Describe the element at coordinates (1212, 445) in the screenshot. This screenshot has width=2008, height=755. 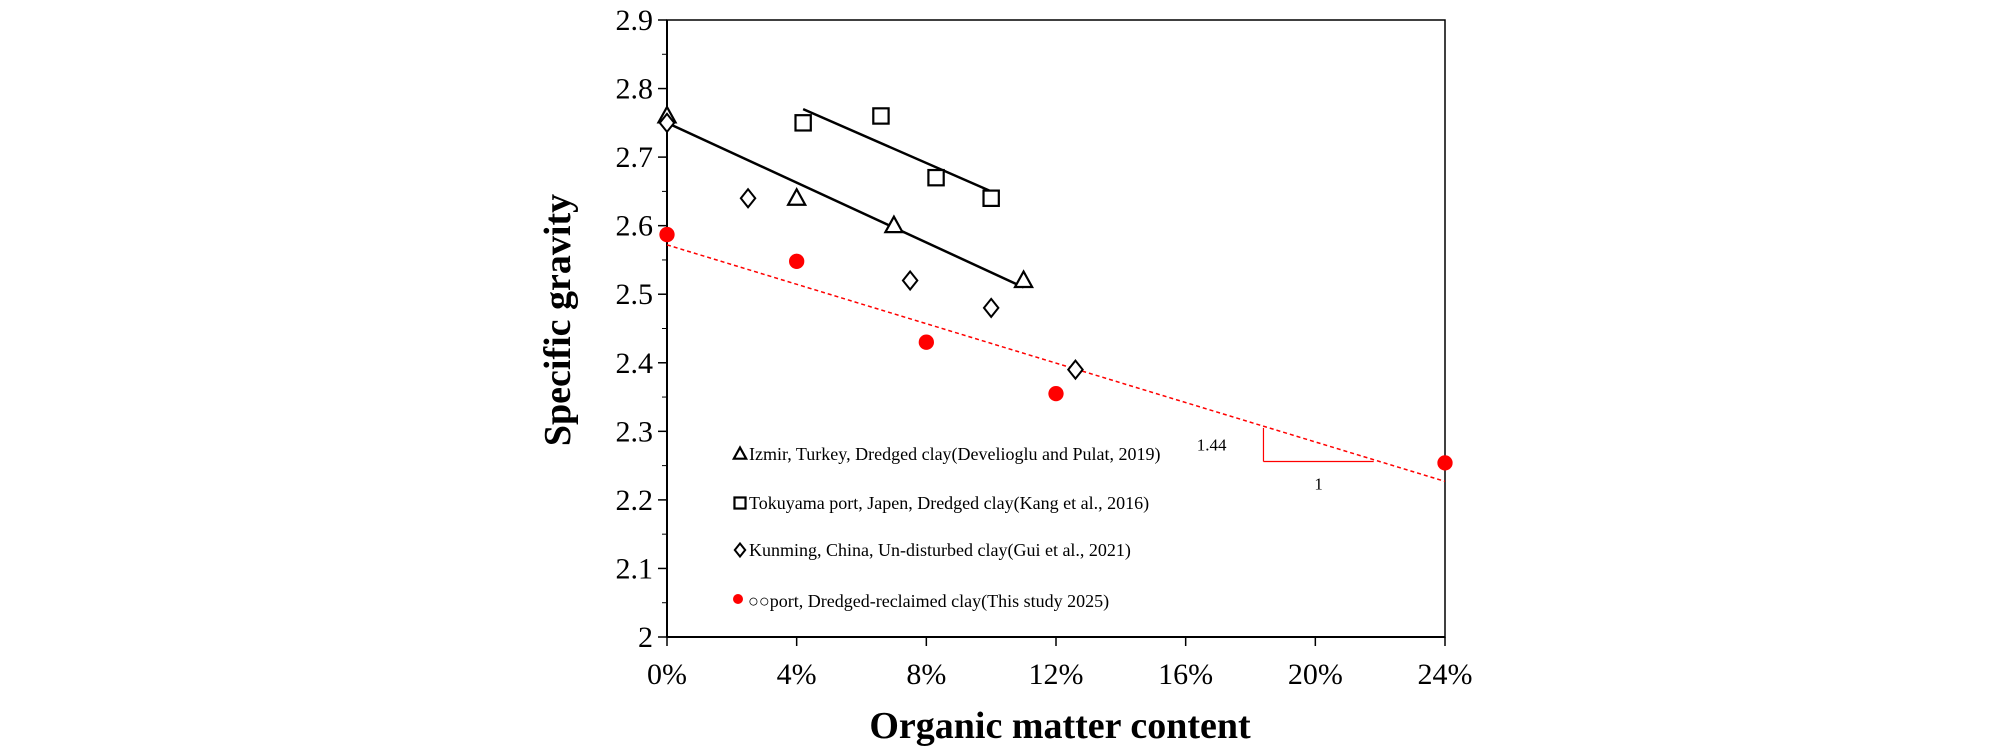
I see `slope-label: 1.44` at that location.